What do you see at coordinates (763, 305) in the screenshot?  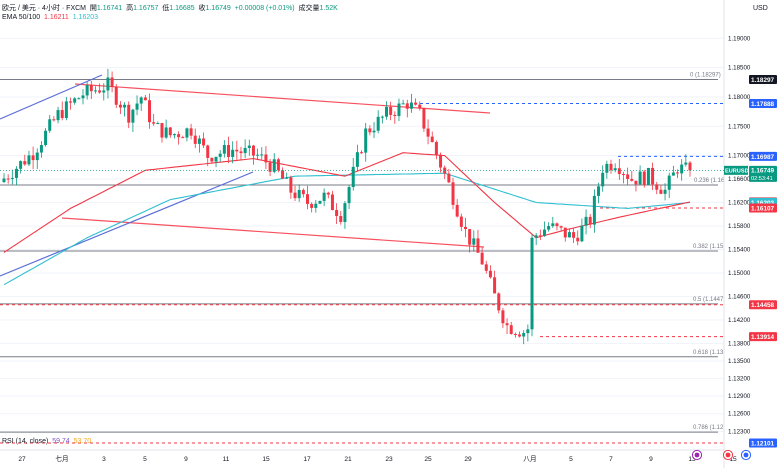 I see `price-tag: 1.14458` at bounding box center [763, 305].